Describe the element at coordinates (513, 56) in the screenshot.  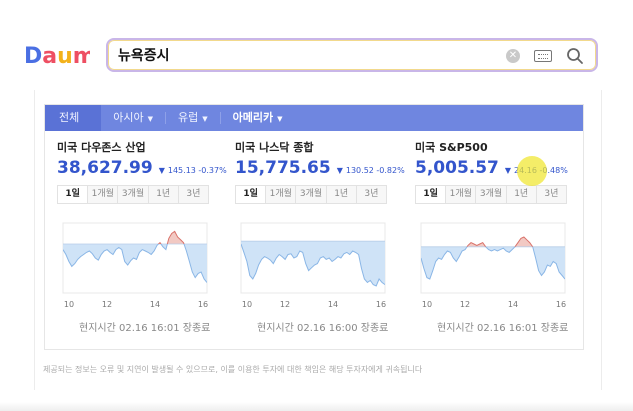
I see `clear-icon: ✕` at that location.